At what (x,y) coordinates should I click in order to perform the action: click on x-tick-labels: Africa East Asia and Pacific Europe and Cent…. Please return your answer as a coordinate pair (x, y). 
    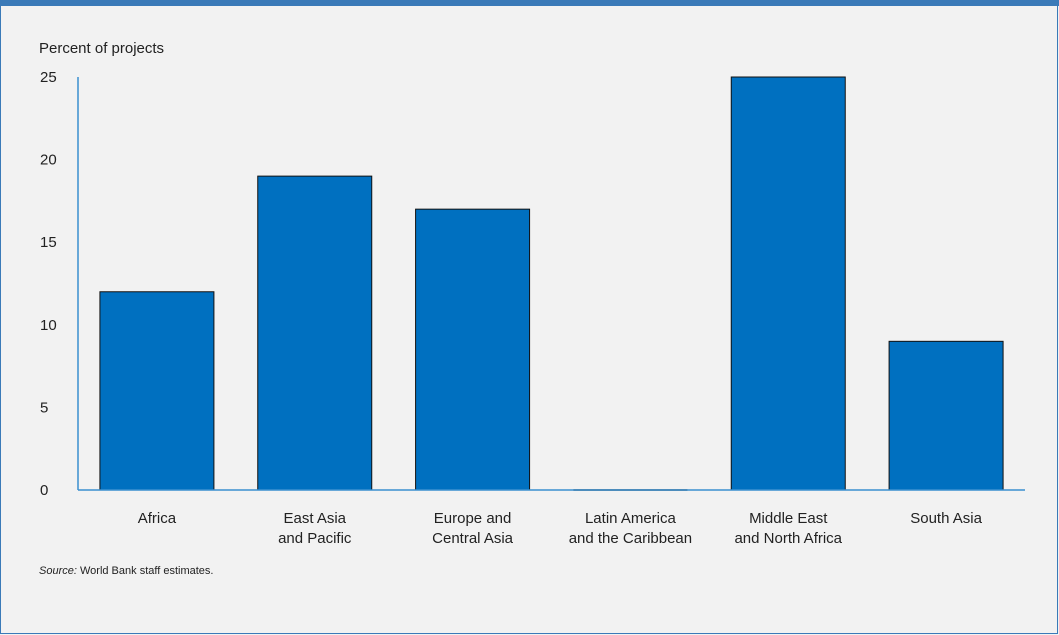
    Looking at the image, I should click on (560, 528).